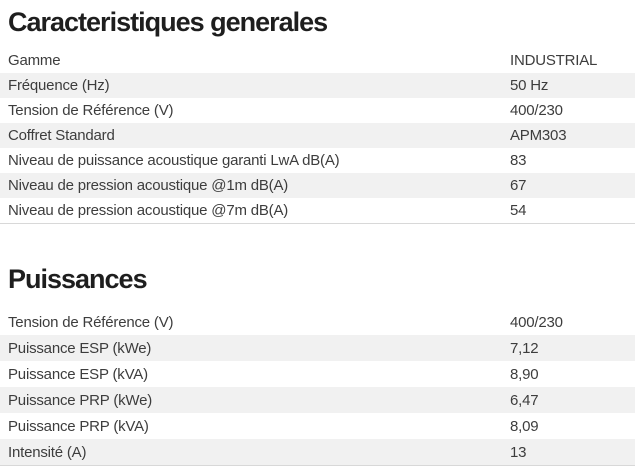 Image resolution: width=635 pixels, height=474 pixels. I want to click on table-row: Fréquence (Hz) 50 Hz, so click(317, 85).